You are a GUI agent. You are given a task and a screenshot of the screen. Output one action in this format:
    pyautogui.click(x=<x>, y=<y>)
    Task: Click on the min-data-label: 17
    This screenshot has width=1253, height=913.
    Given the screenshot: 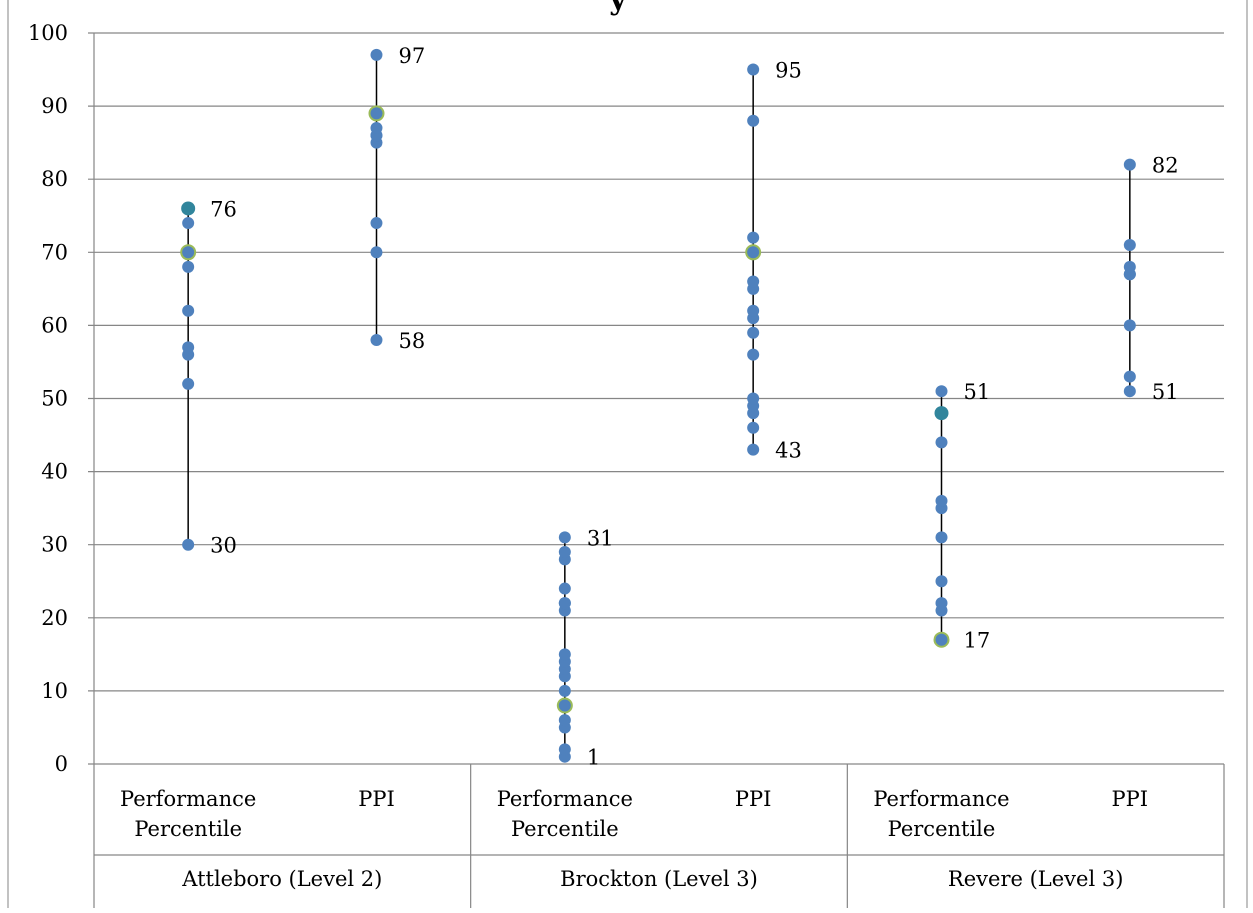 What is the action you would take?
    pyautogui.click(x=977, y=641)
    